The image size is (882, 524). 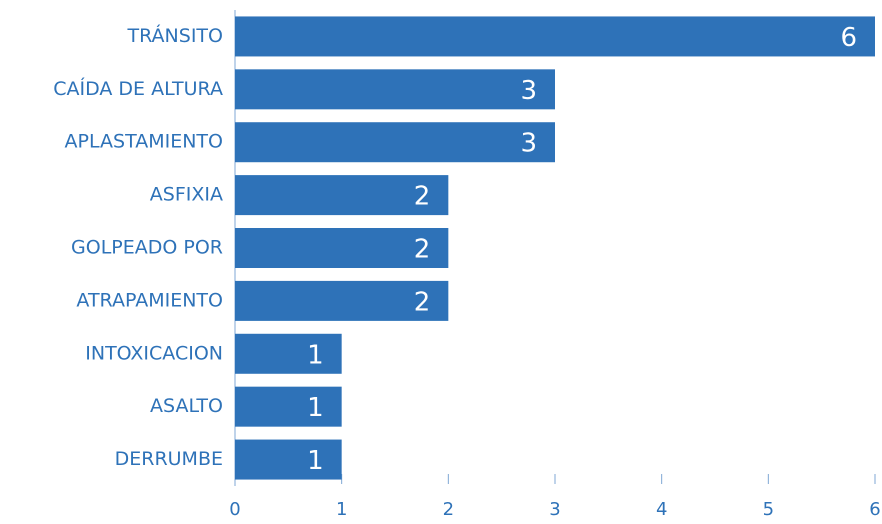 I want to click on y-tick-label: GOLPEADO POR, so click(x=147, y=248).